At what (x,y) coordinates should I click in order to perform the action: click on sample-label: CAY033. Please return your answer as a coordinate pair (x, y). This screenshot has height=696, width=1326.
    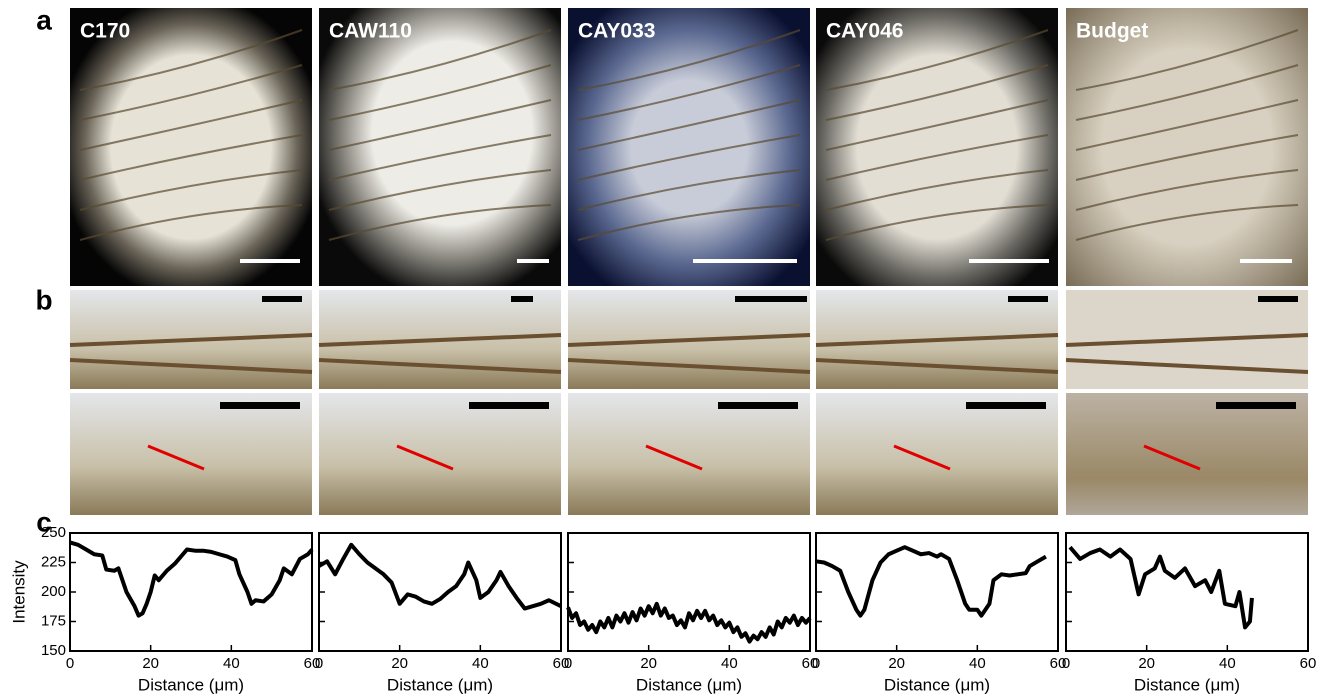
    Looking at the image, I should click on (616, 31).